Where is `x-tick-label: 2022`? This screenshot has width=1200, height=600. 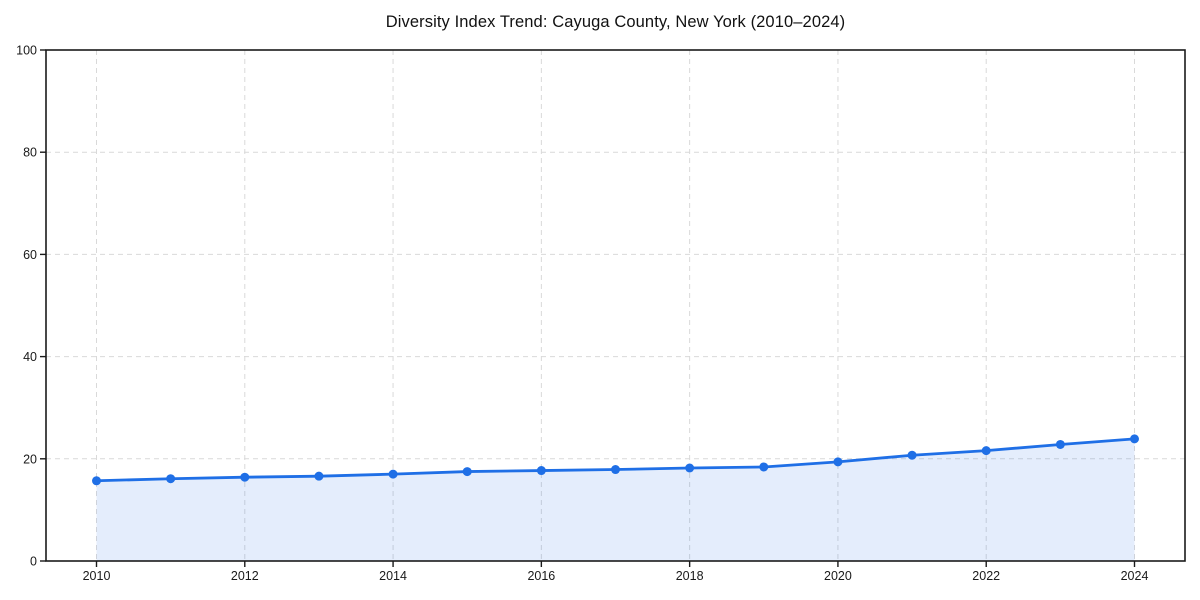
x-tick-label: 2022 is located at coordinates (986, 576).